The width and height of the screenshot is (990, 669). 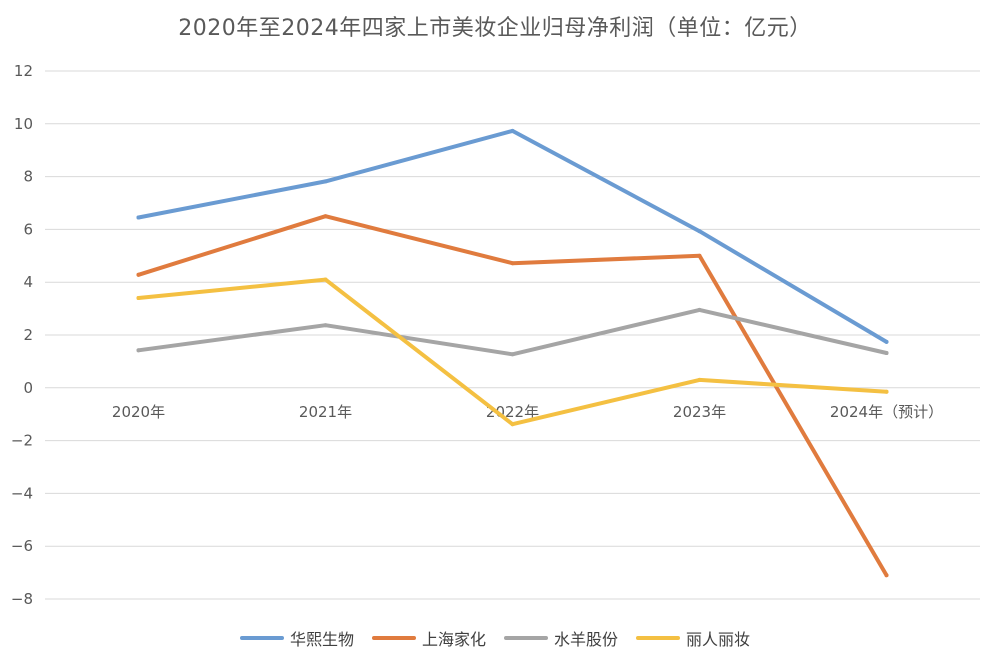 What do you see at coordinates (495, 638) in the screenshot?
I see `legend: 华熙生物 上海家化 水羊股份 丽人丽妆` at bounding box center [495, 638].